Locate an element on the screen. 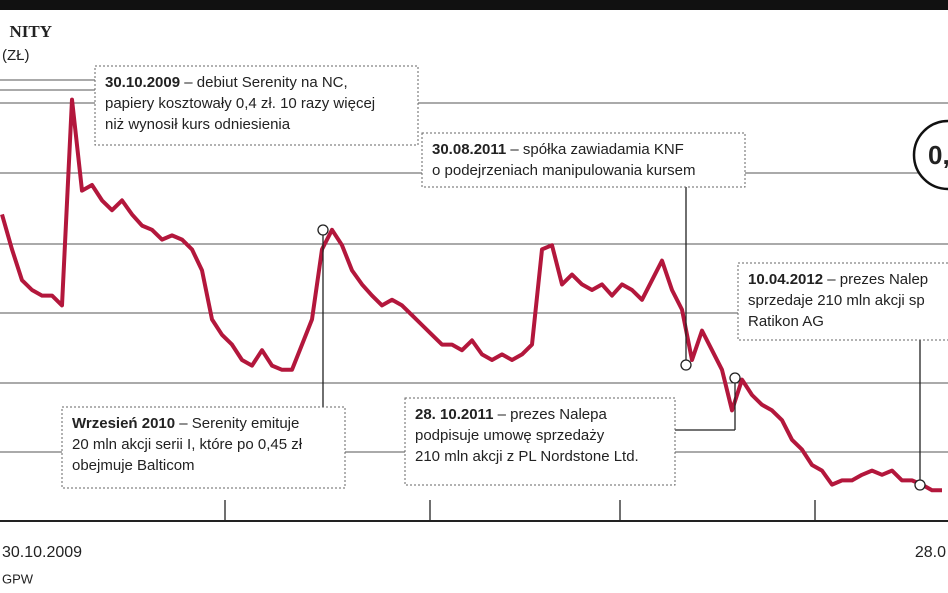 Image resolution: width=948 pixels, height=593 pixels. x-tick-label: 28.0 is located at coordinates (930, 552).